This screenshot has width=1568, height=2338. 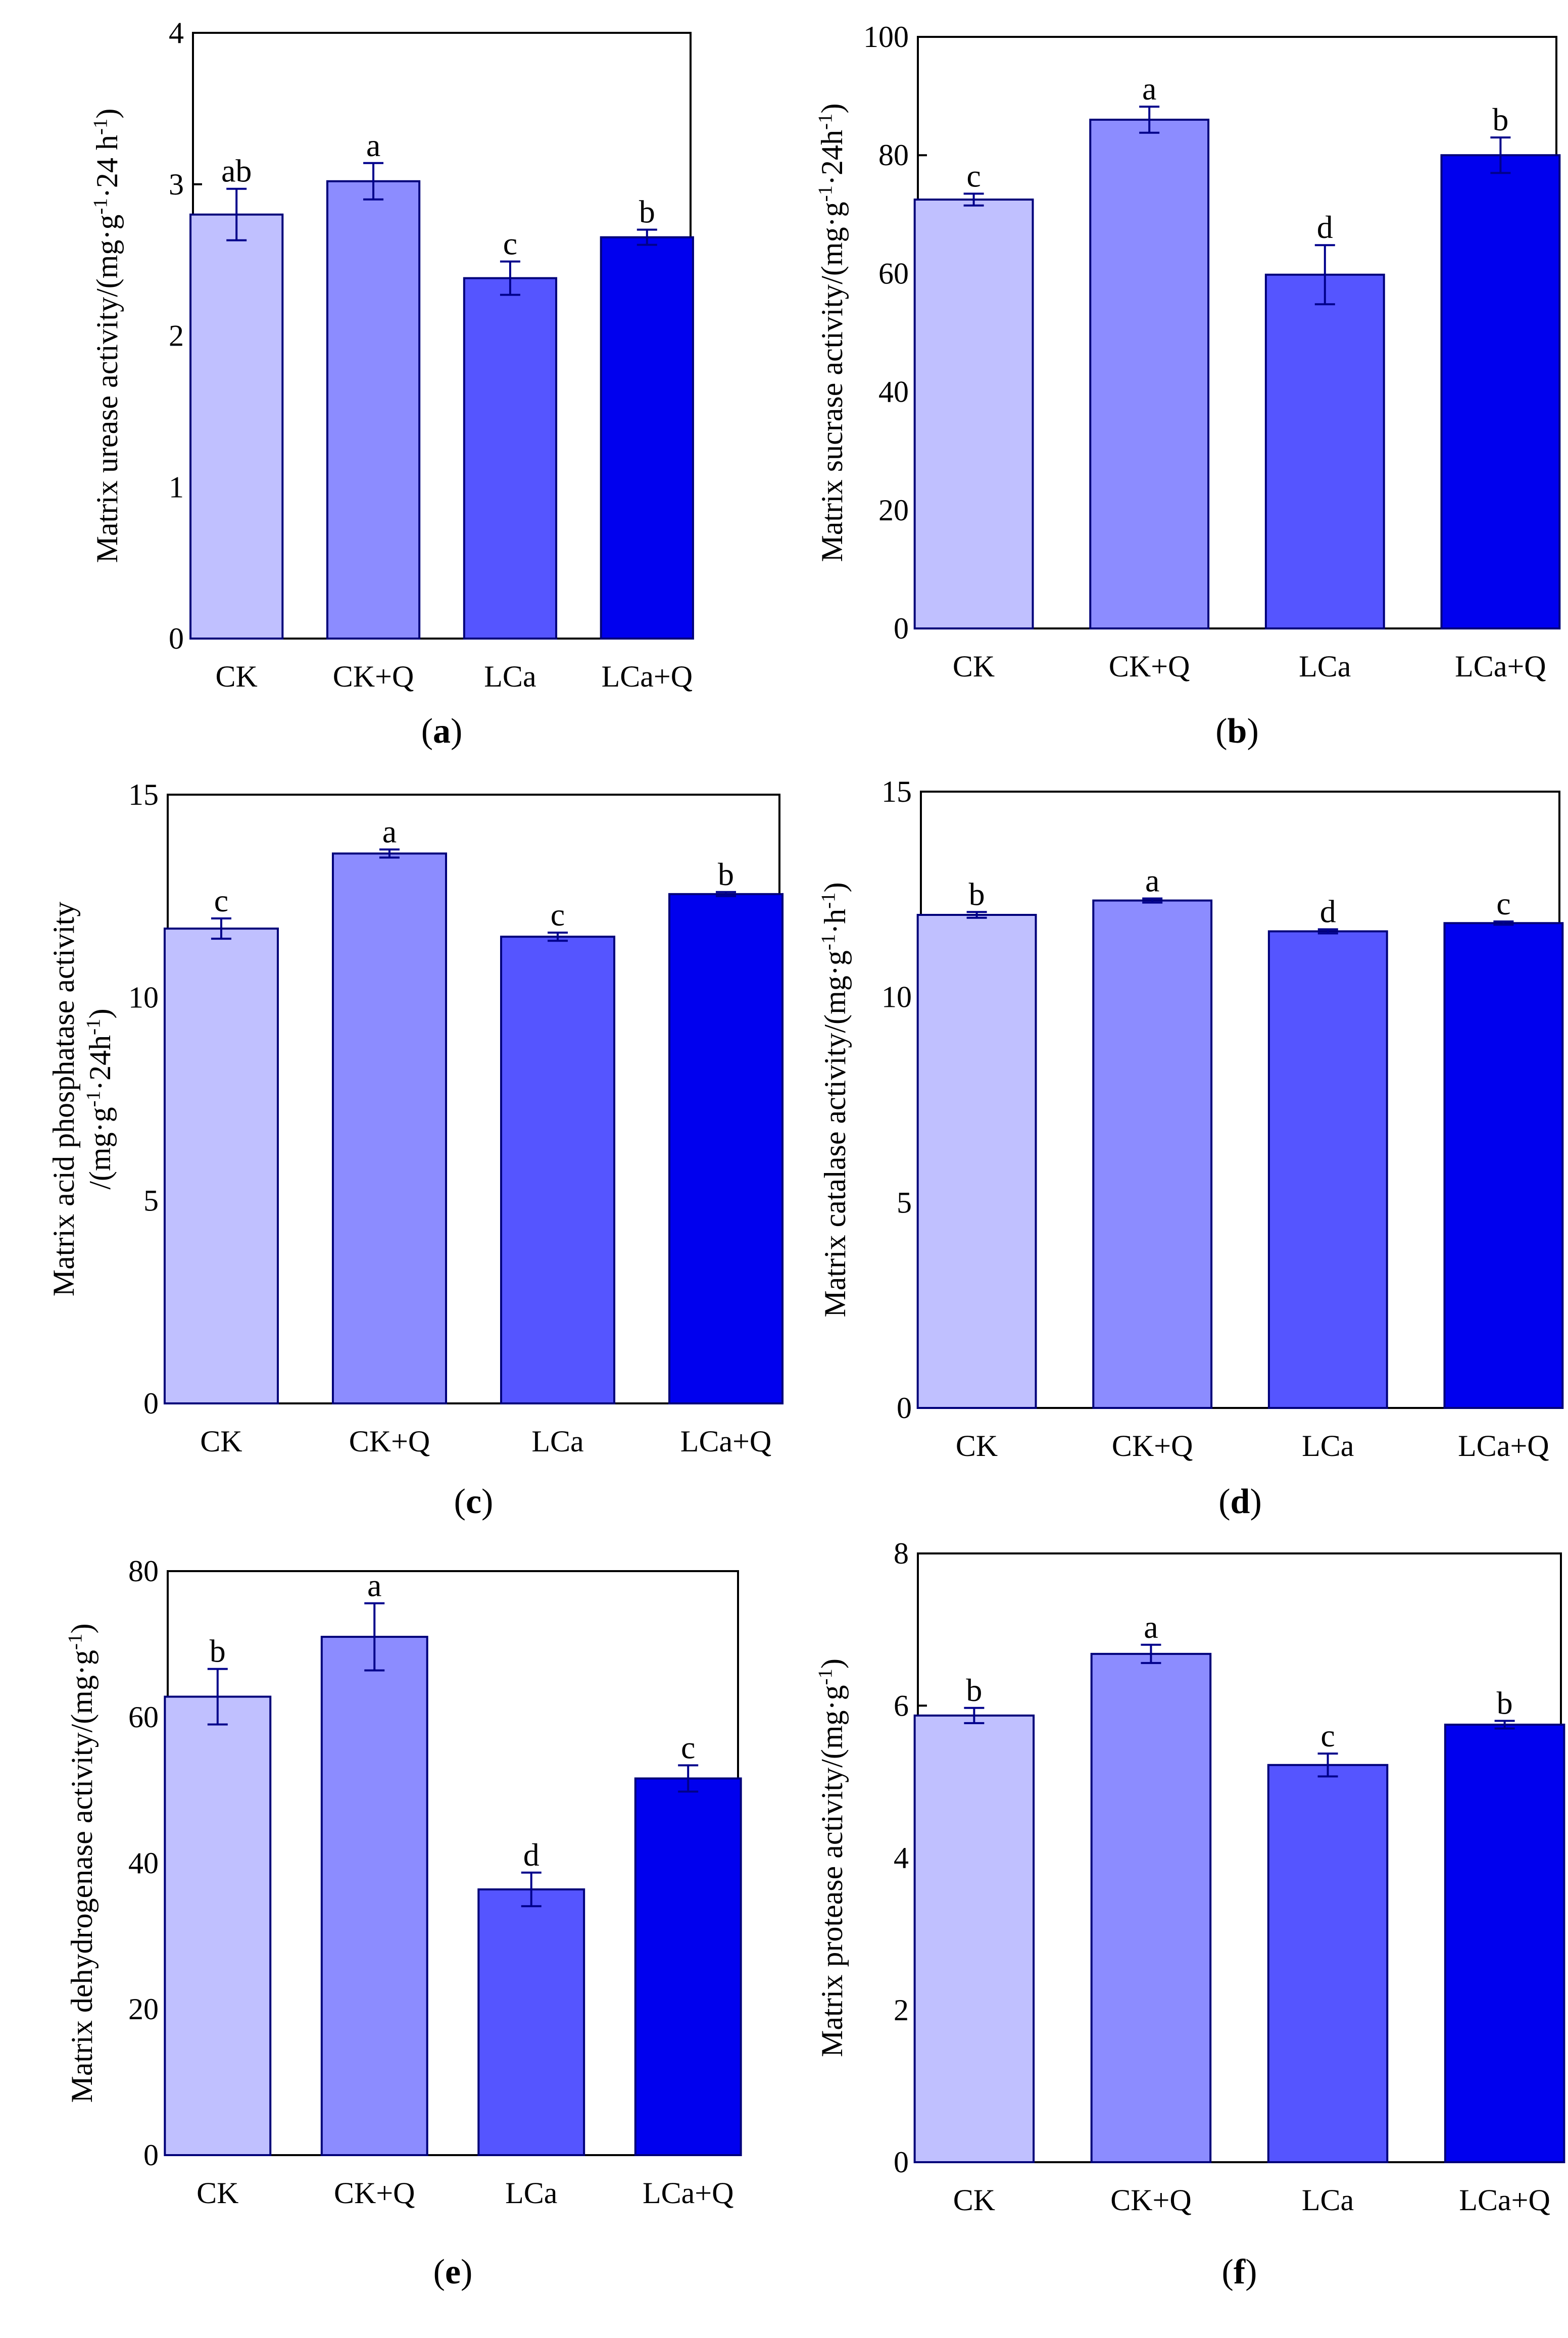 What do you see at coordinates (835, 1133) in the screenshot?
I see `y-axis-label-part: Matrix catalase activity/(mg·g` at bounding box center [835, 1133].